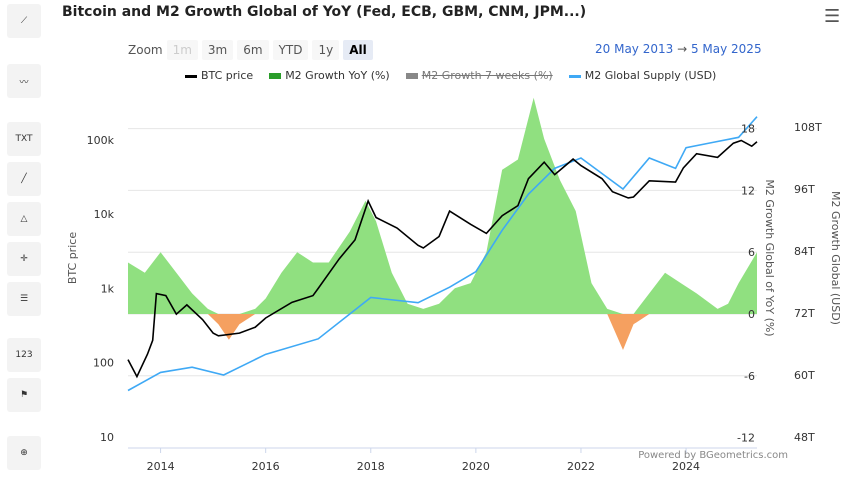 The image size is (850, 478). I want to click on flag-icon: ⚑, so click(24, 395).